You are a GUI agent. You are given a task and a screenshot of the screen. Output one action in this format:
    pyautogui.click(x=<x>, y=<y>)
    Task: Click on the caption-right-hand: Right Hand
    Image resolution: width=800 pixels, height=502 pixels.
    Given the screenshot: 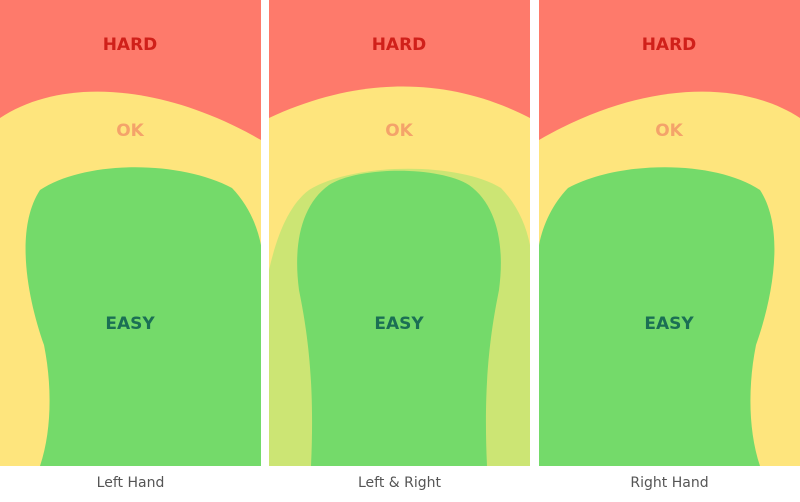 What is the action you would take?
    pyautogui.click(x=669, y=483)
    